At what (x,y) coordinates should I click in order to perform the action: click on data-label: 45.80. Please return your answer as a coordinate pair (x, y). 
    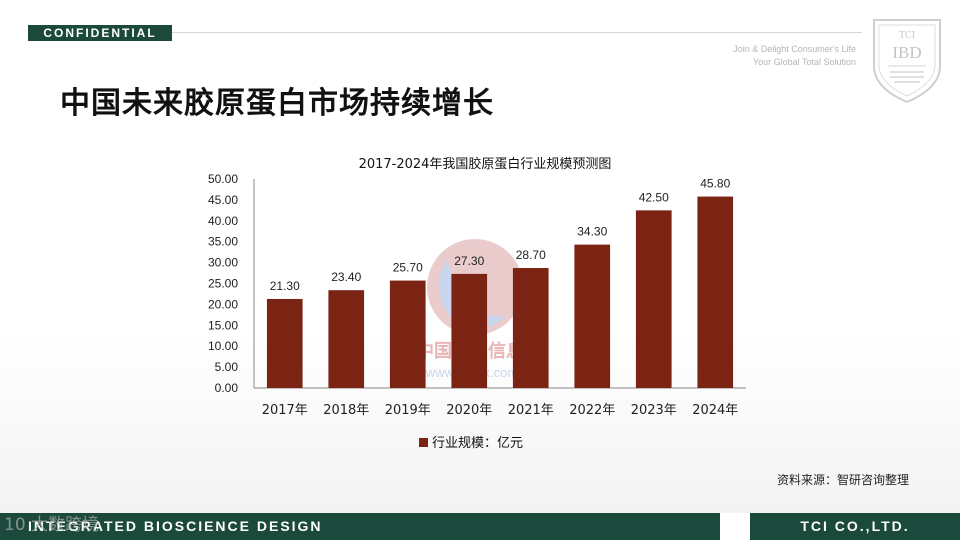
    Looking at the image, I should click on (715, 184).